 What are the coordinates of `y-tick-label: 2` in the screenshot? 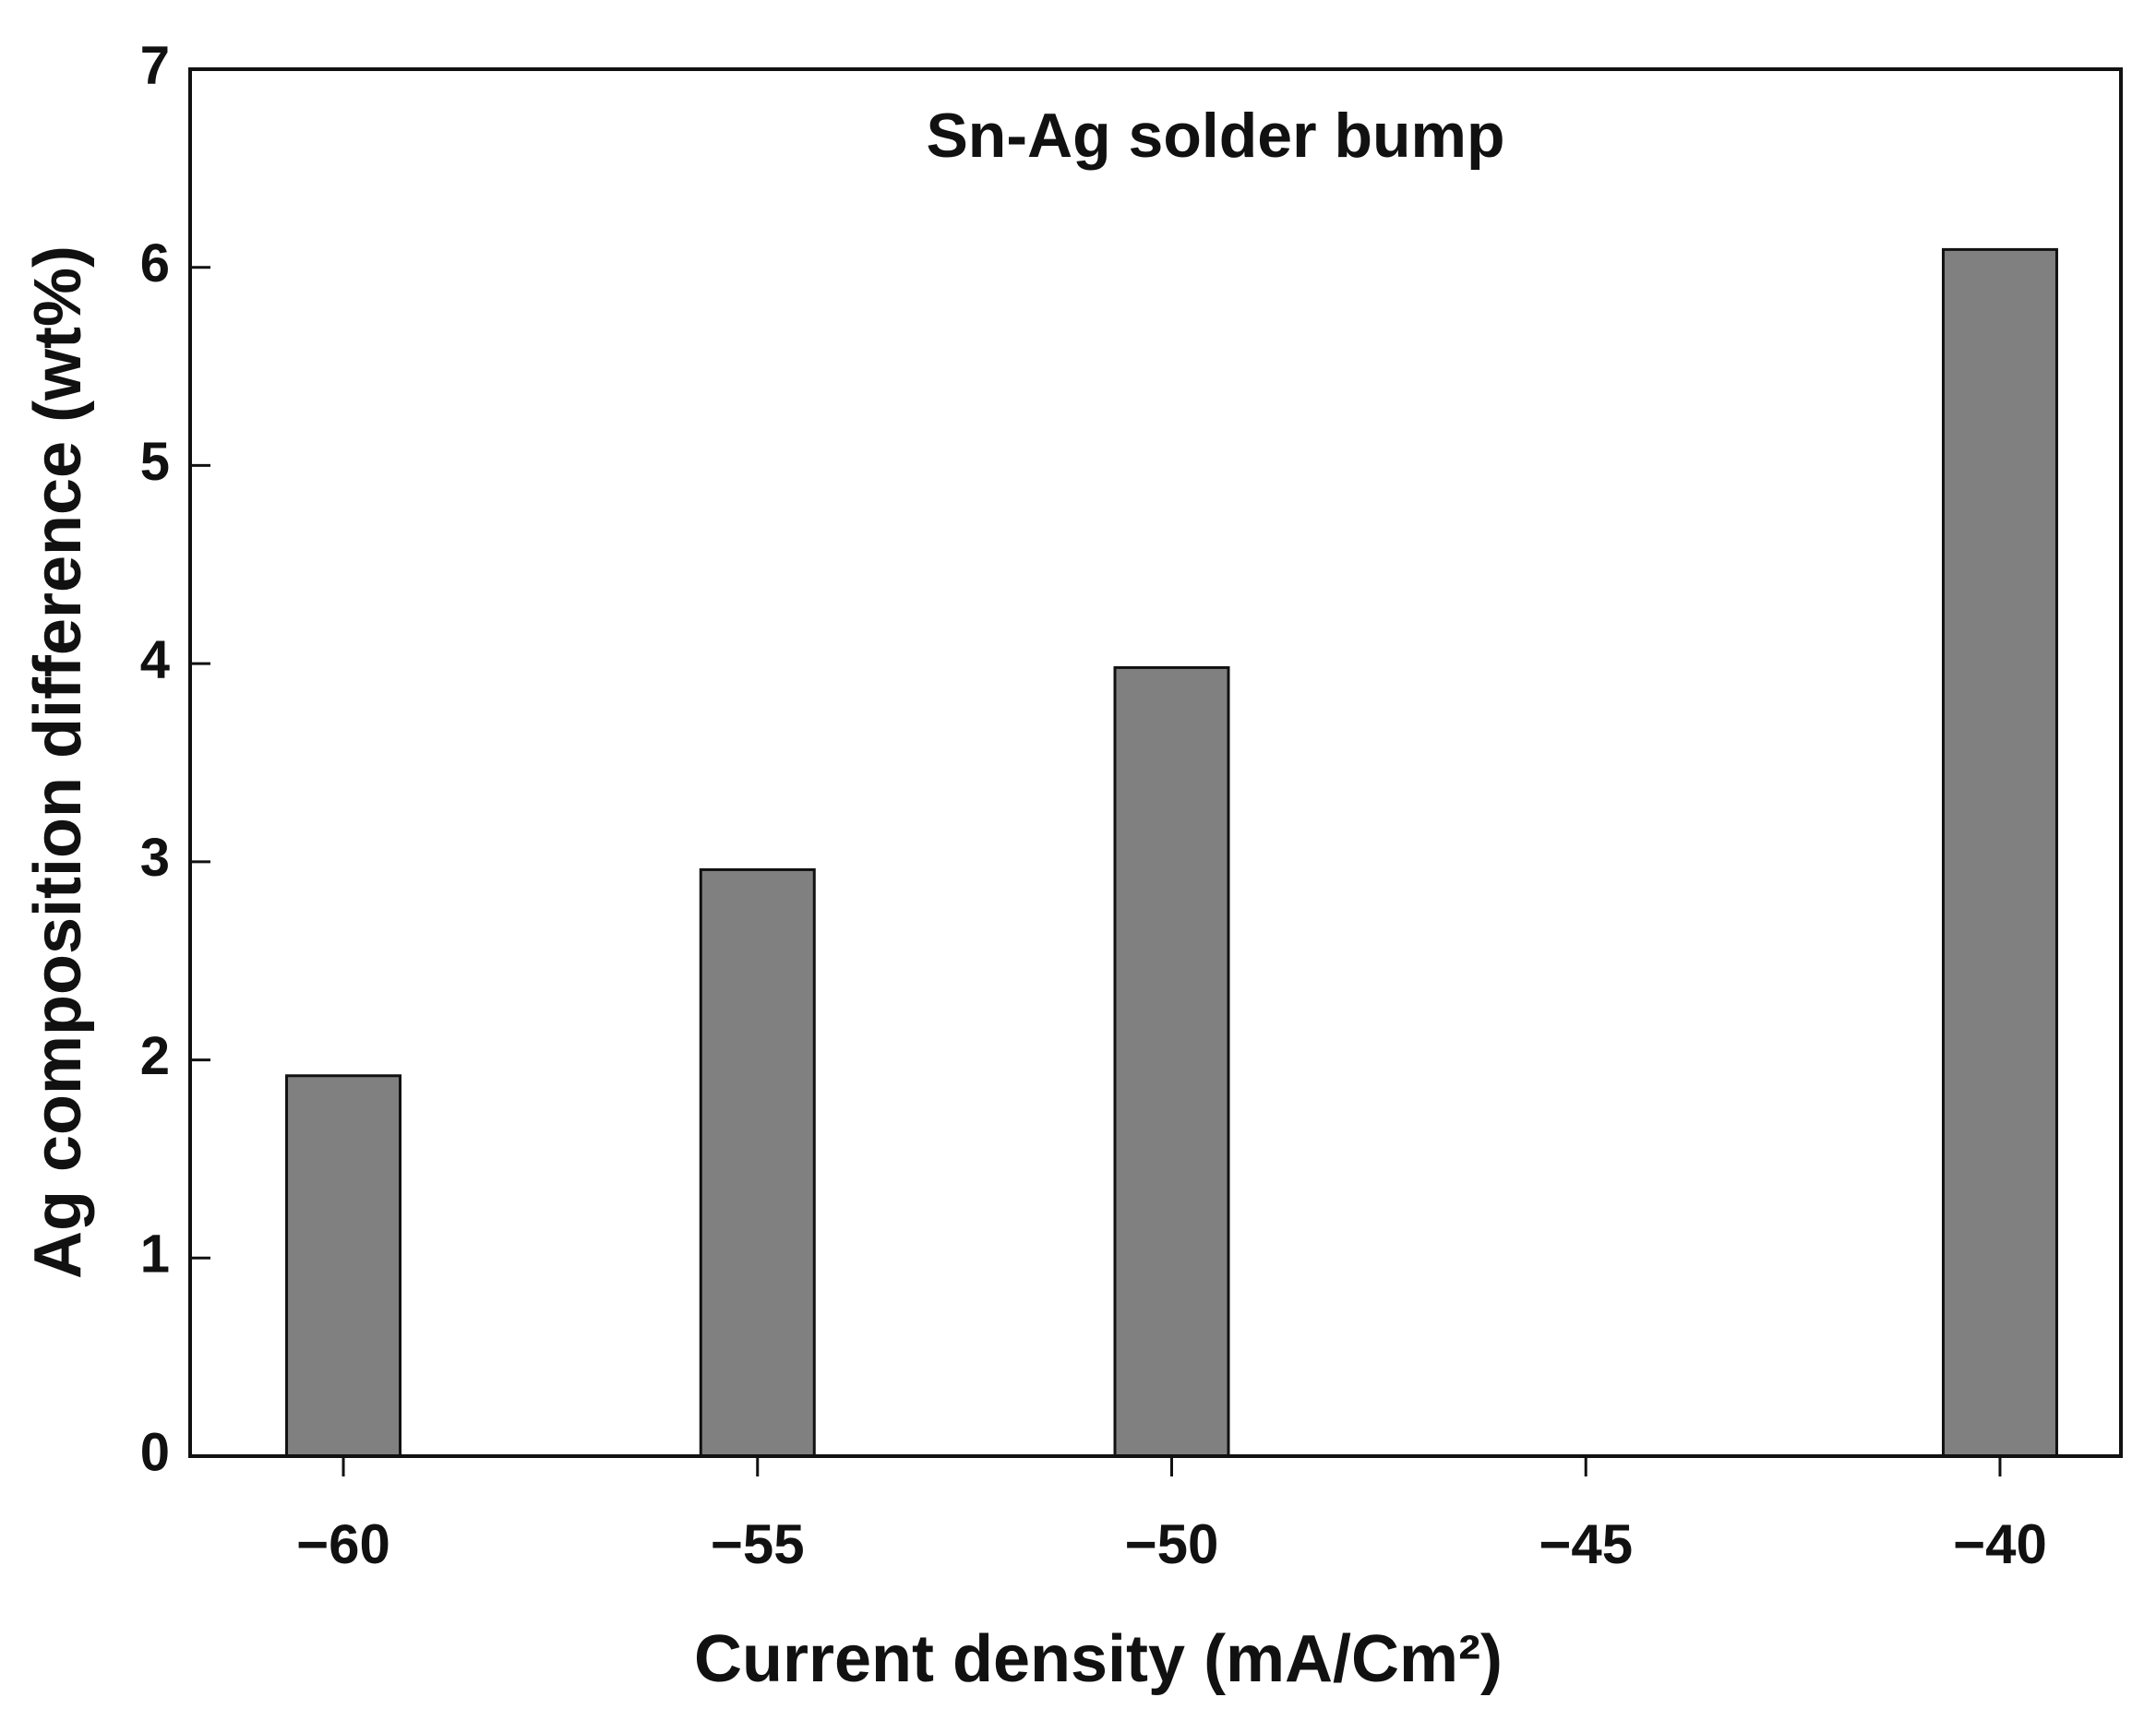 It's located at (155, 1056).